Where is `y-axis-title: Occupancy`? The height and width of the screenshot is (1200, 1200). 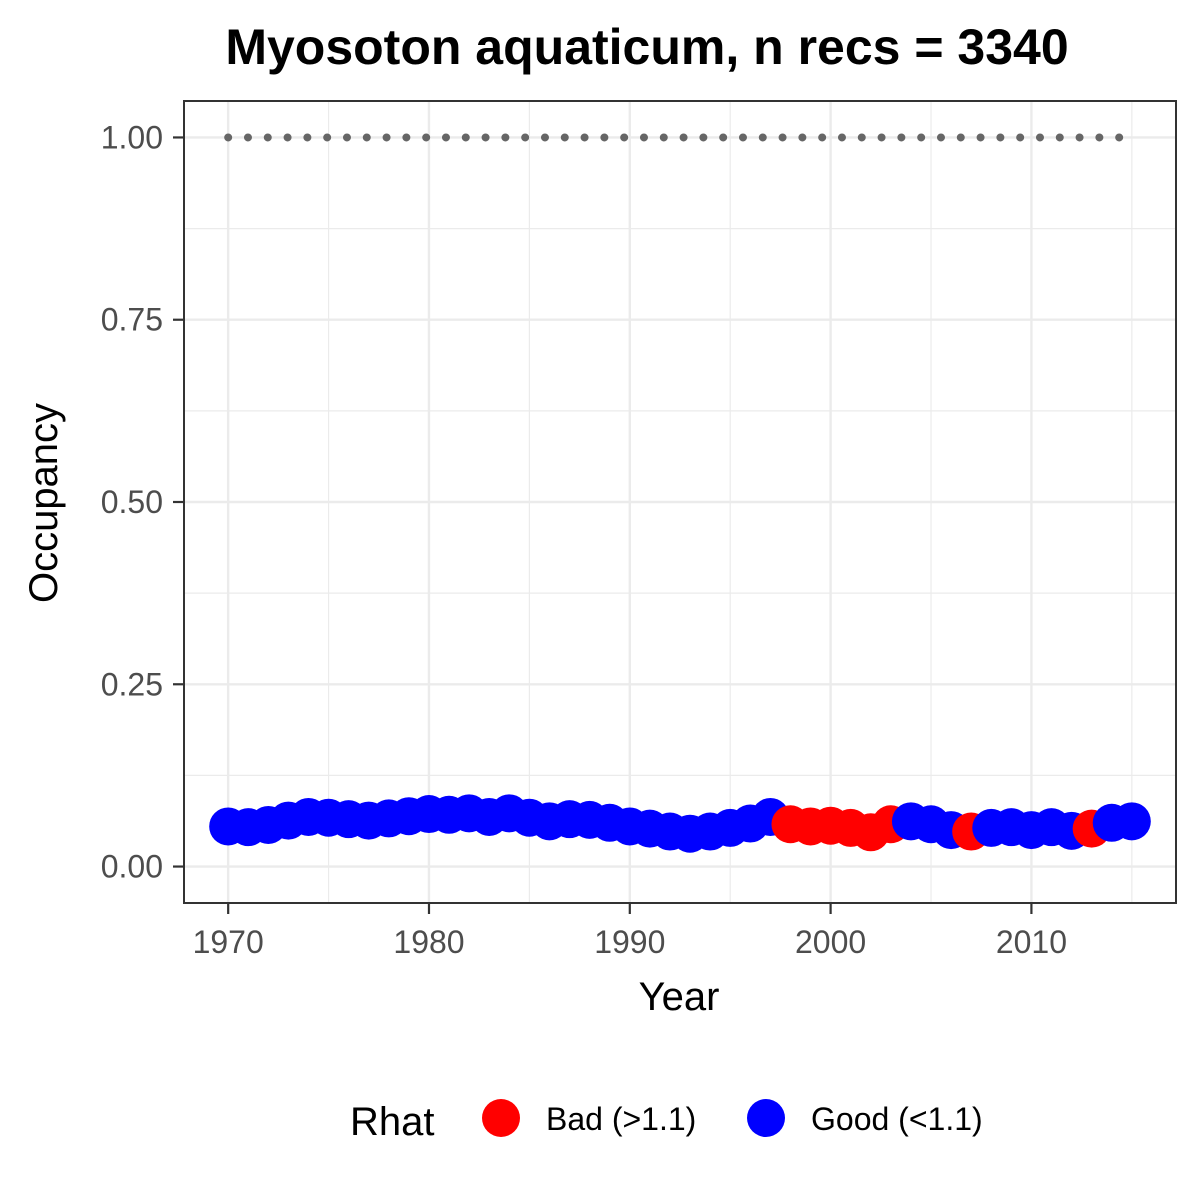
y-axis-title: Occupancy is located at coordinates (44, 503).